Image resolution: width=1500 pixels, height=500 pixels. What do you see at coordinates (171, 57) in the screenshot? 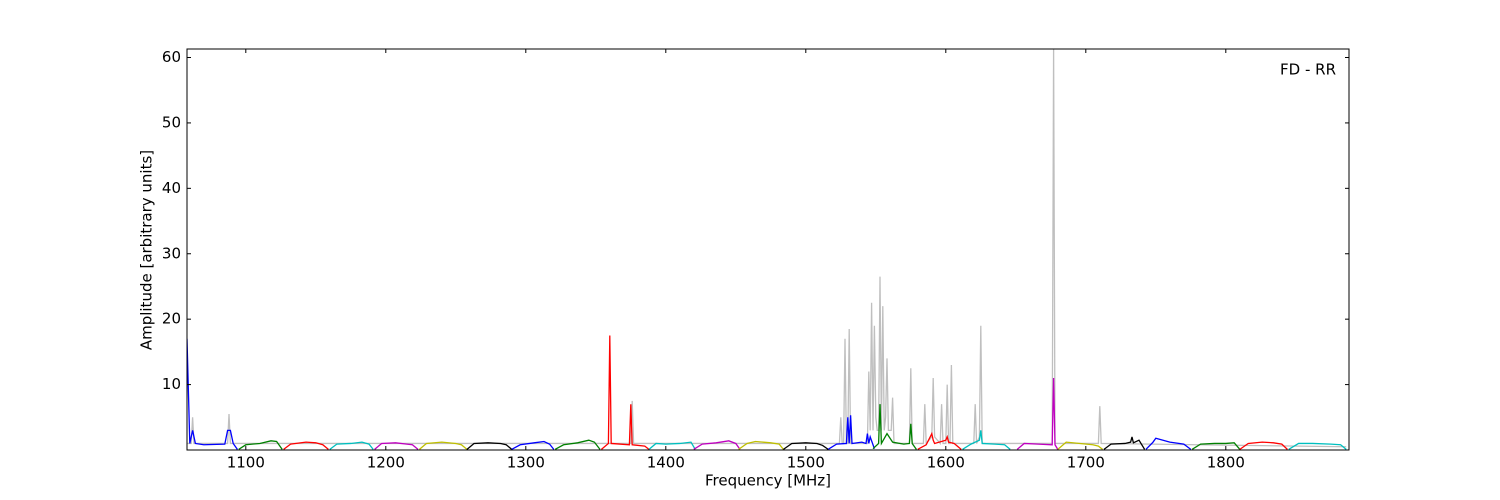
I see `y-tick-label: 60` at bounding box center [171, 57].